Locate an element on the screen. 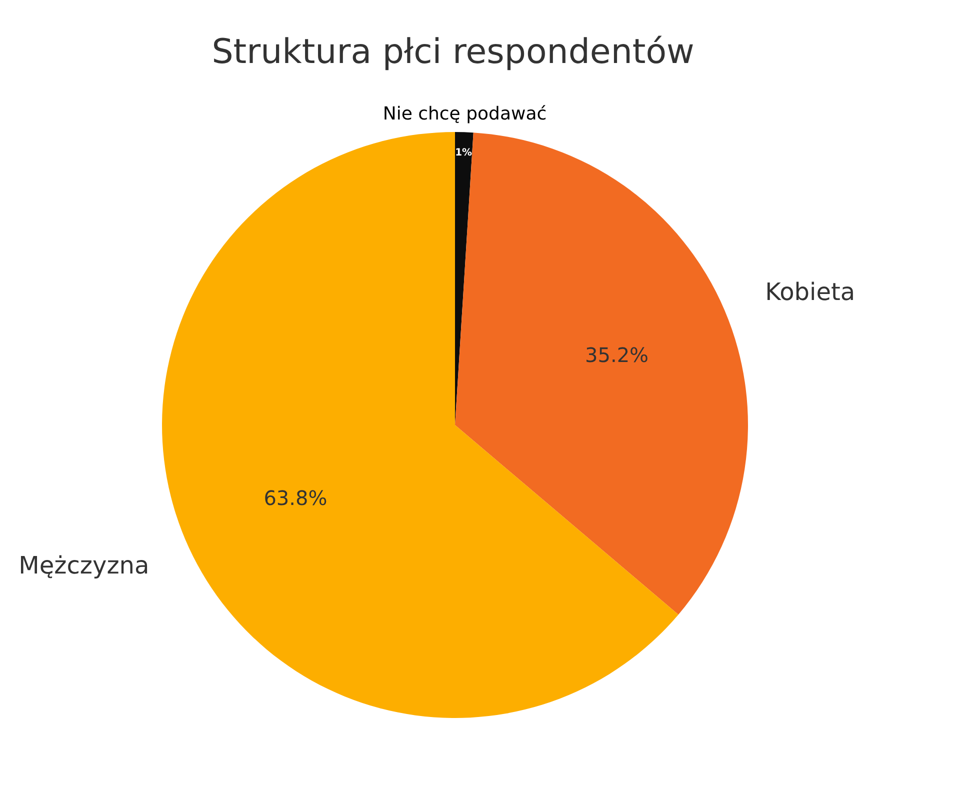 This screenshot has height=808, width=966. slice-label: Nie chcę podawać is located at coordinates (464, 114).